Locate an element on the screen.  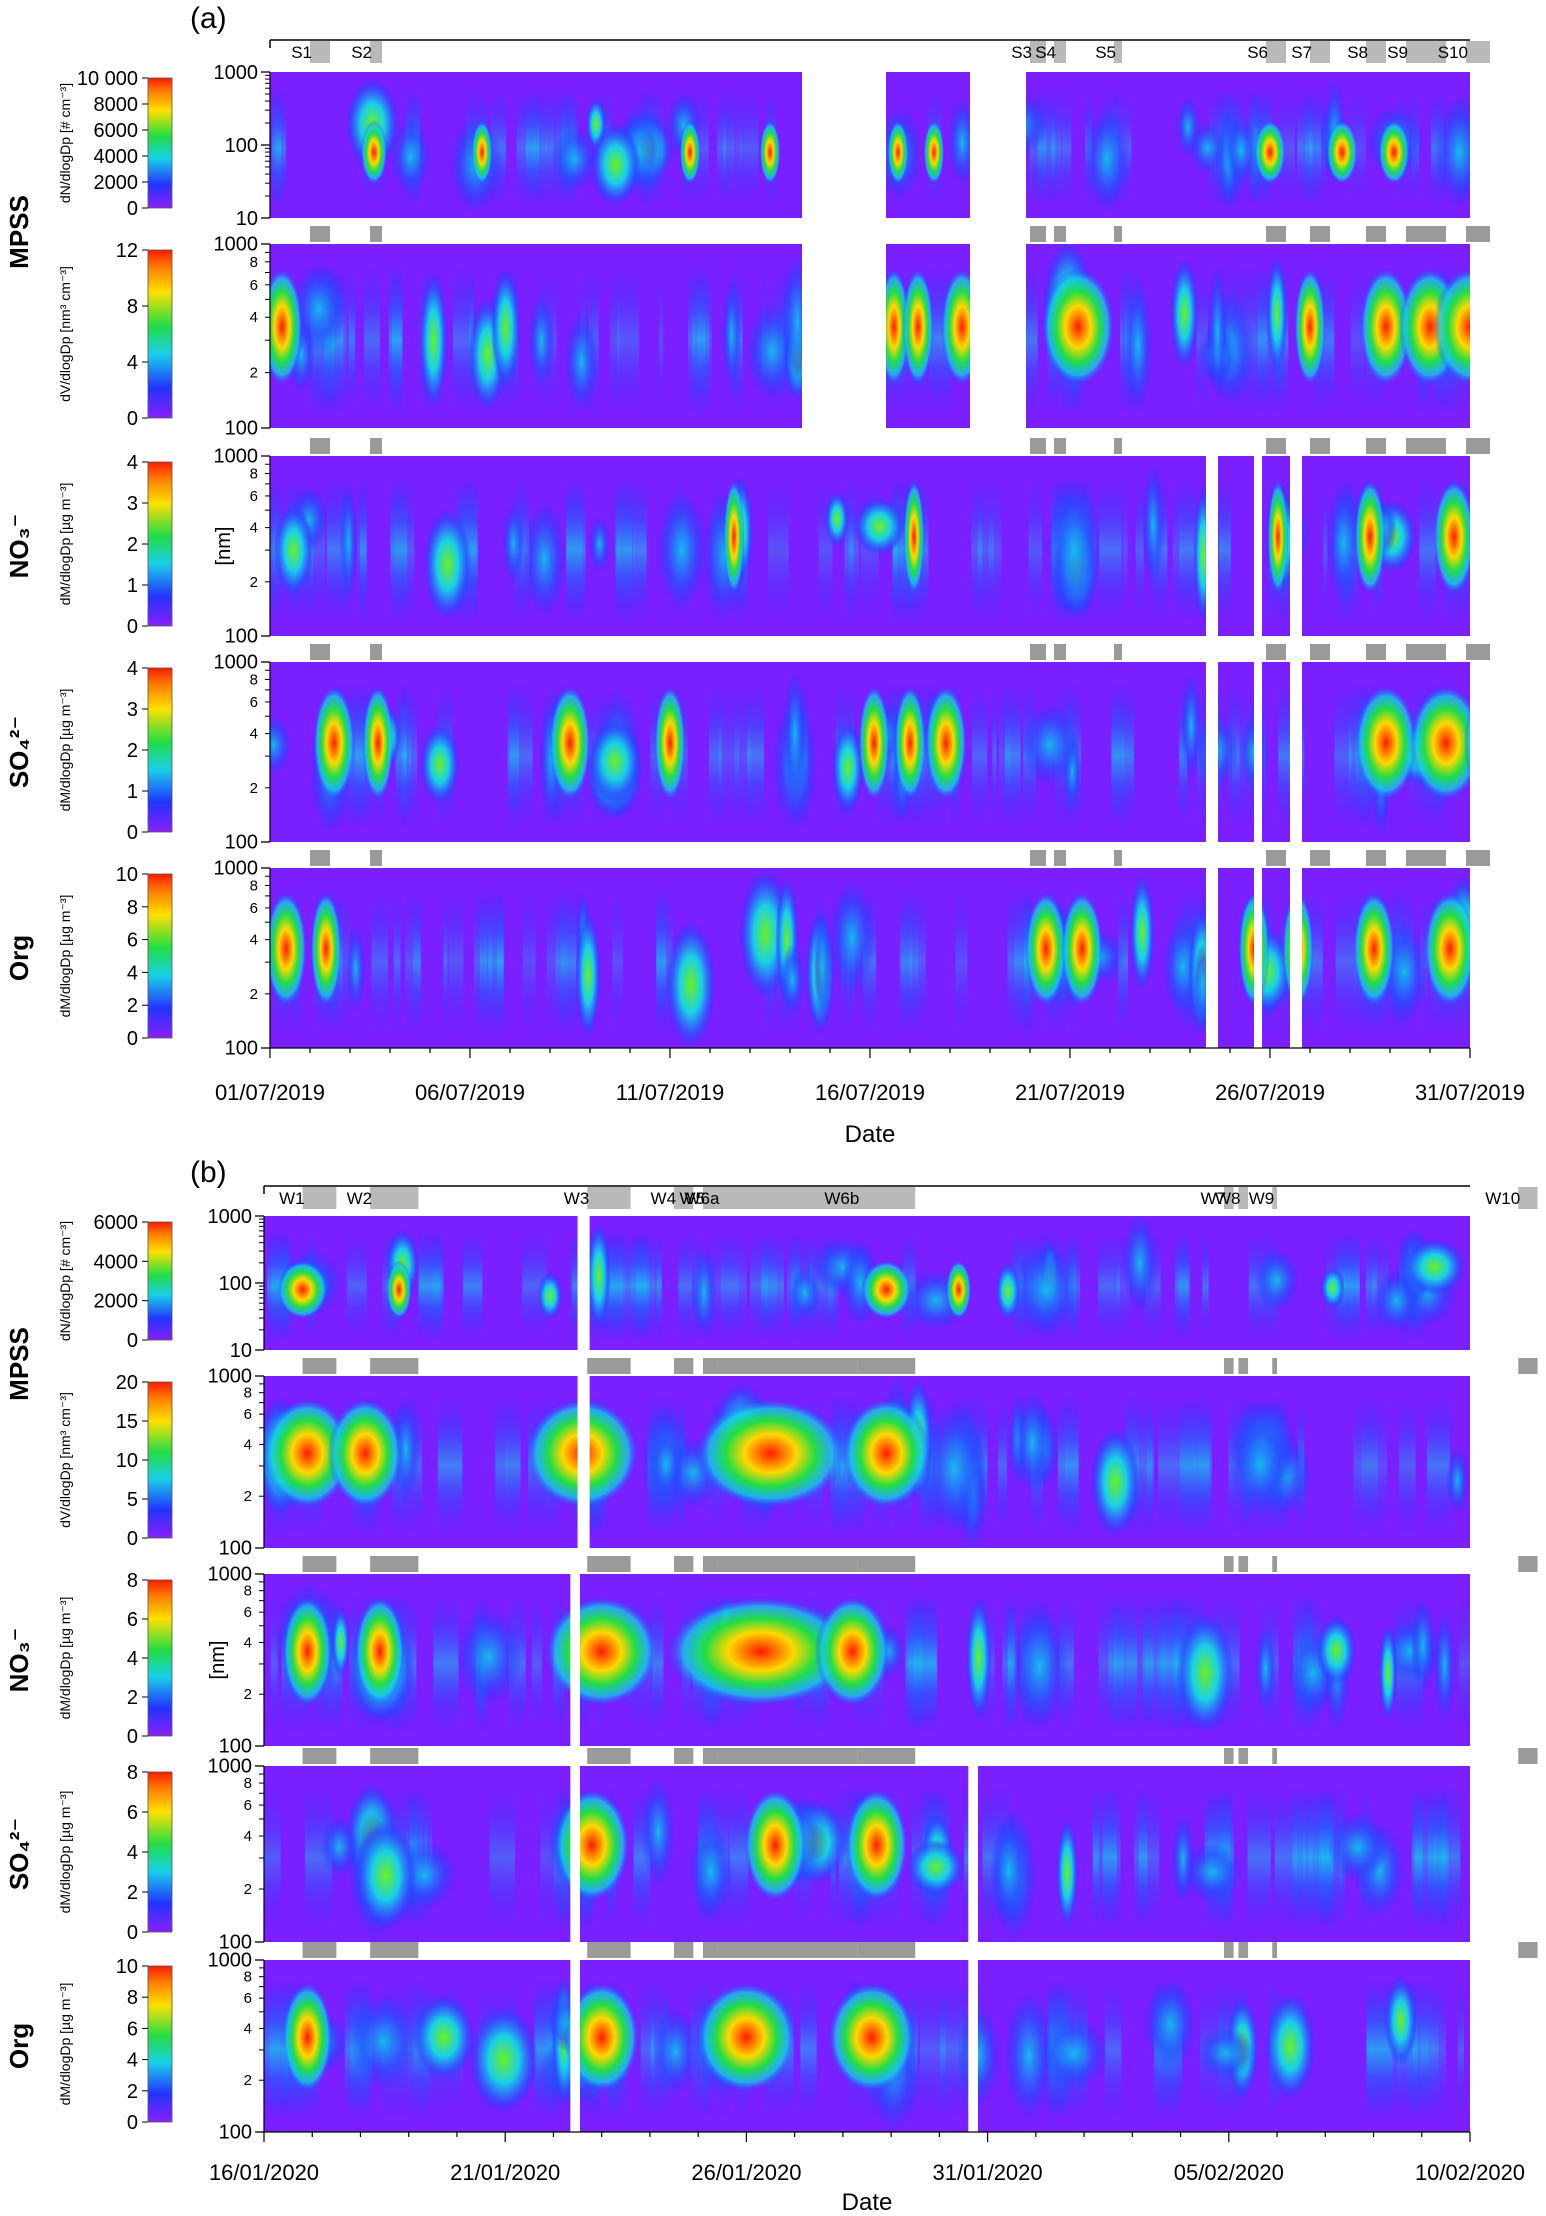
episode-label: W4 is located at coordinates (664, 1198).